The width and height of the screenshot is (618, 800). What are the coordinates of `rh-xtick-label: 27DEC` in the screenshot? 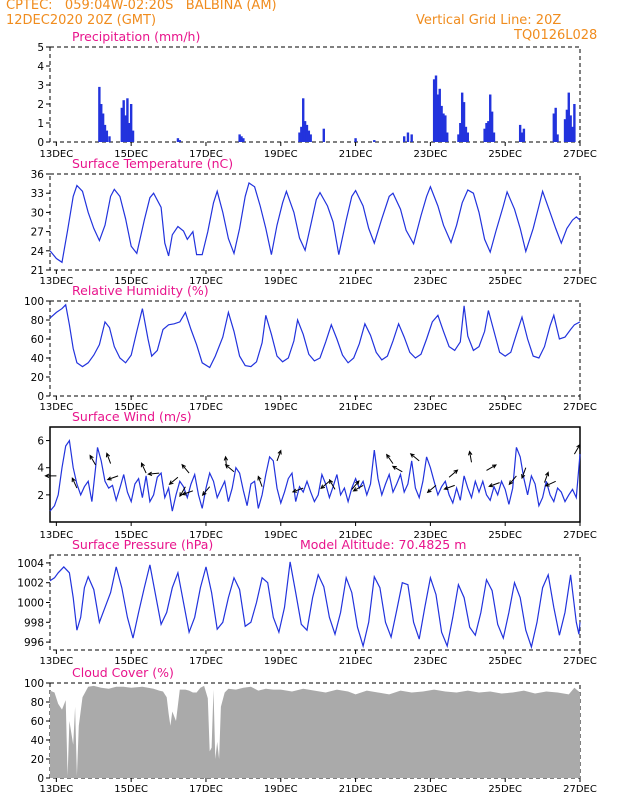 It's located at (580, 407).